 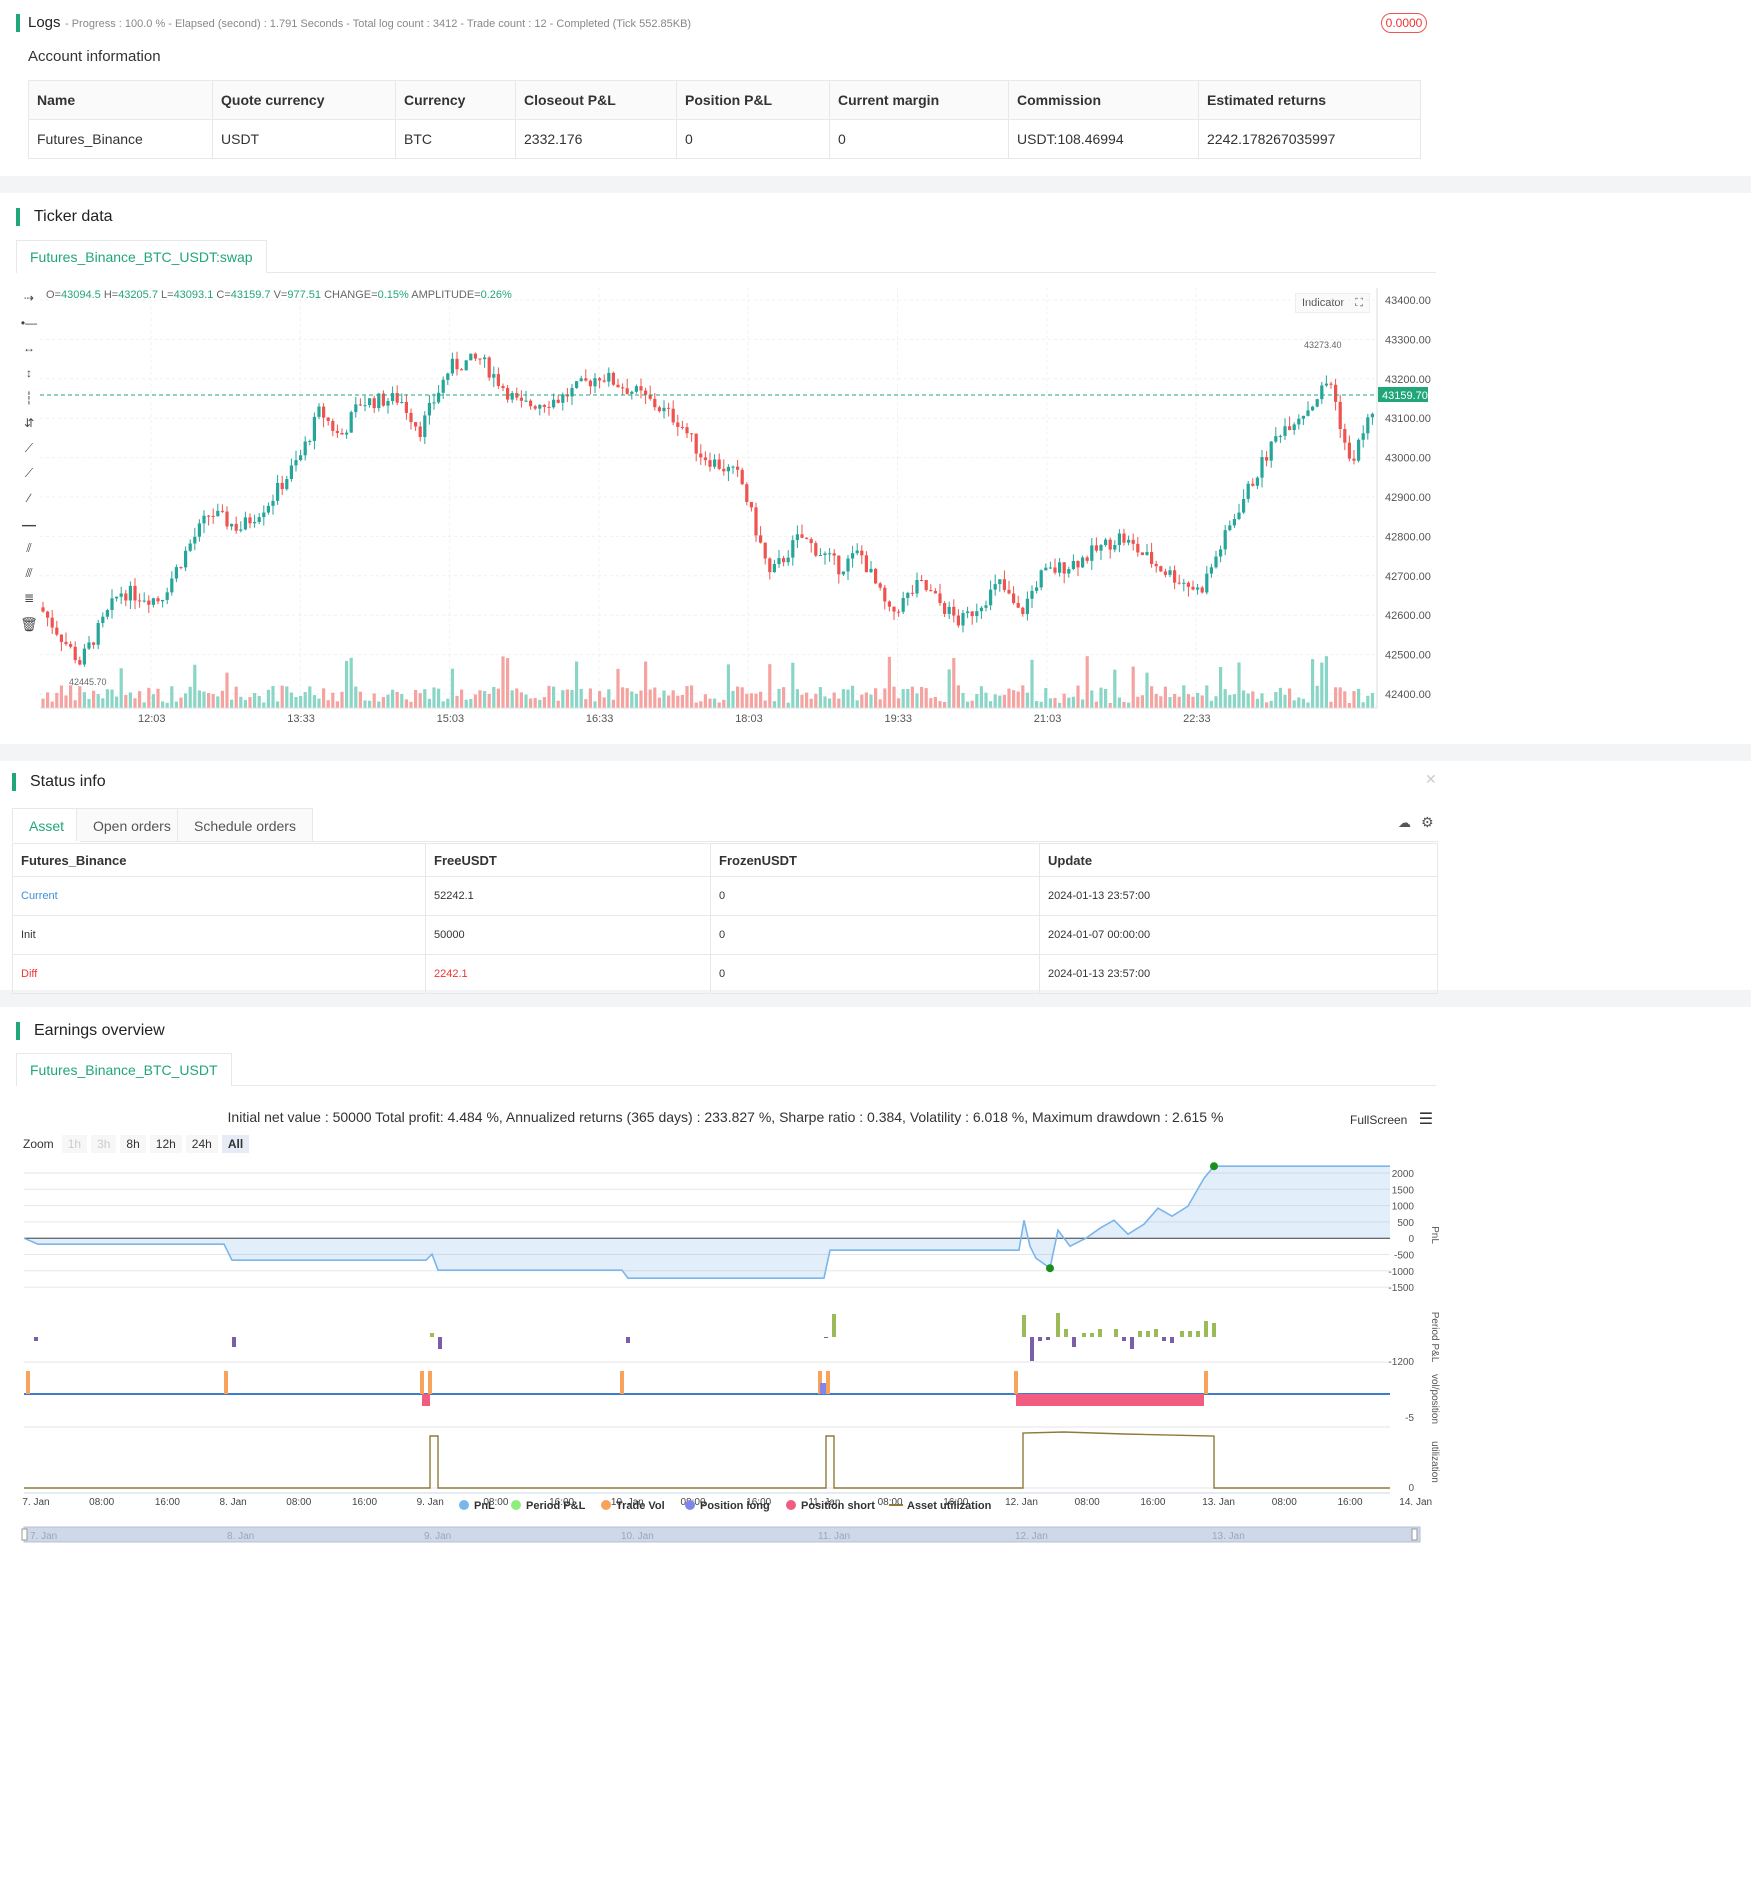 I want to click on zoom-label: Zoom, so click(x=38, y=1144).